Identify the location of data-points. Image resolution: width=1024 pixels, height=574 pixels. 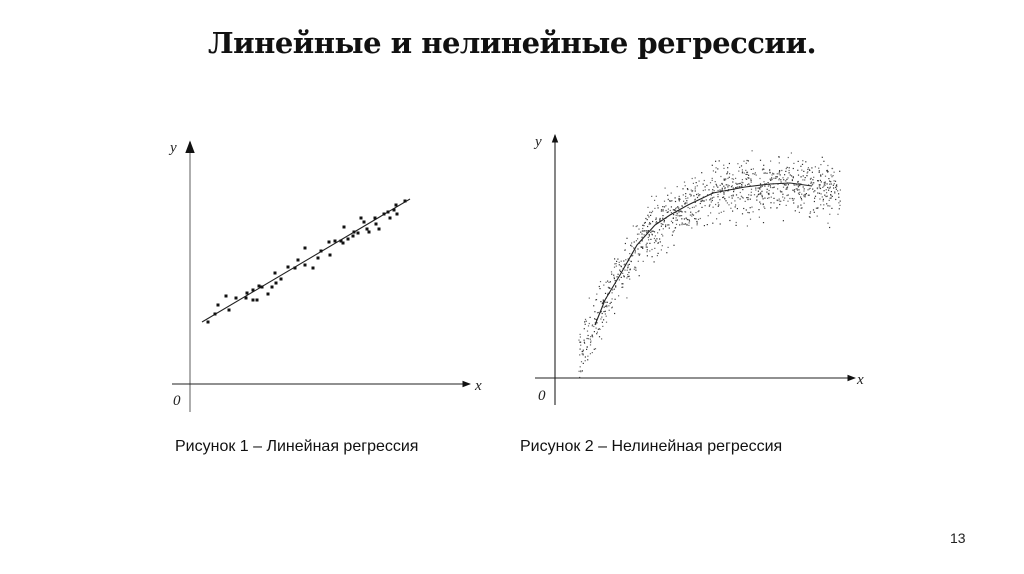
(306, 261).